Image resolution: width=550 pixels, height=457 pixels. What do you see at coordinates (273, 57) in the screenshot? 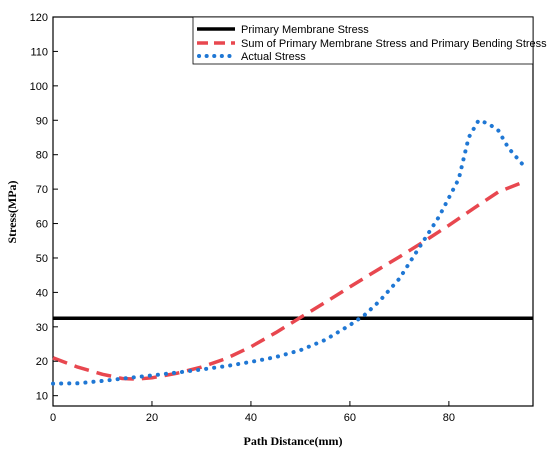
I see `legend-label-actual-stress: Actual Stress` at bounding box center [273, 57].